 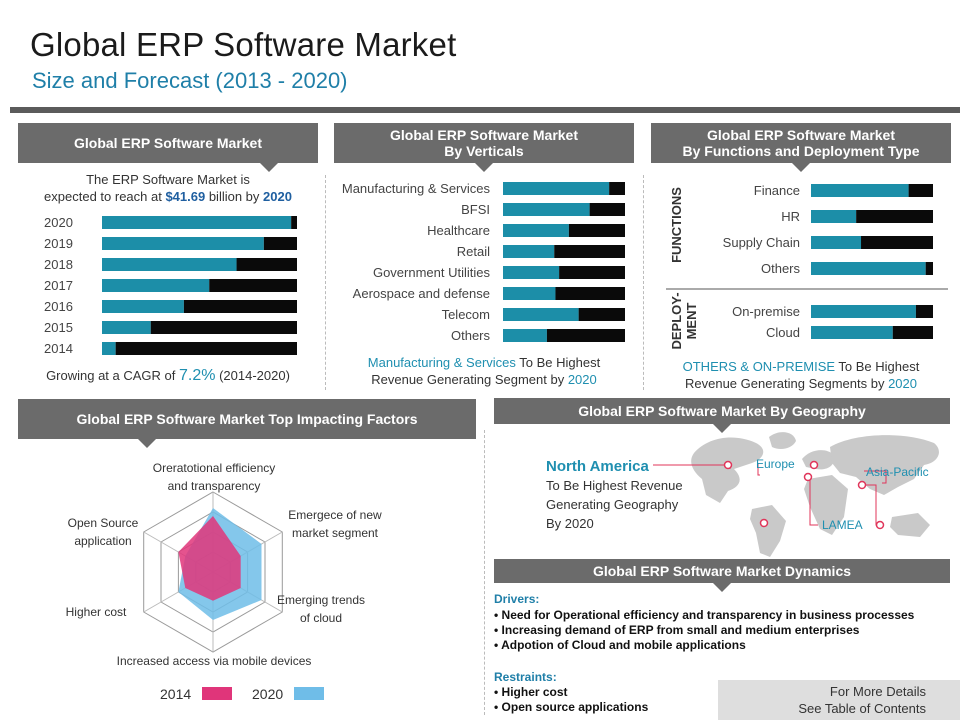 What do you see at coordinates (469, 379) in the screenshot?
I see `panel2-note-line2: Revenue Generating Segment by` at bounding box center [469, 379].